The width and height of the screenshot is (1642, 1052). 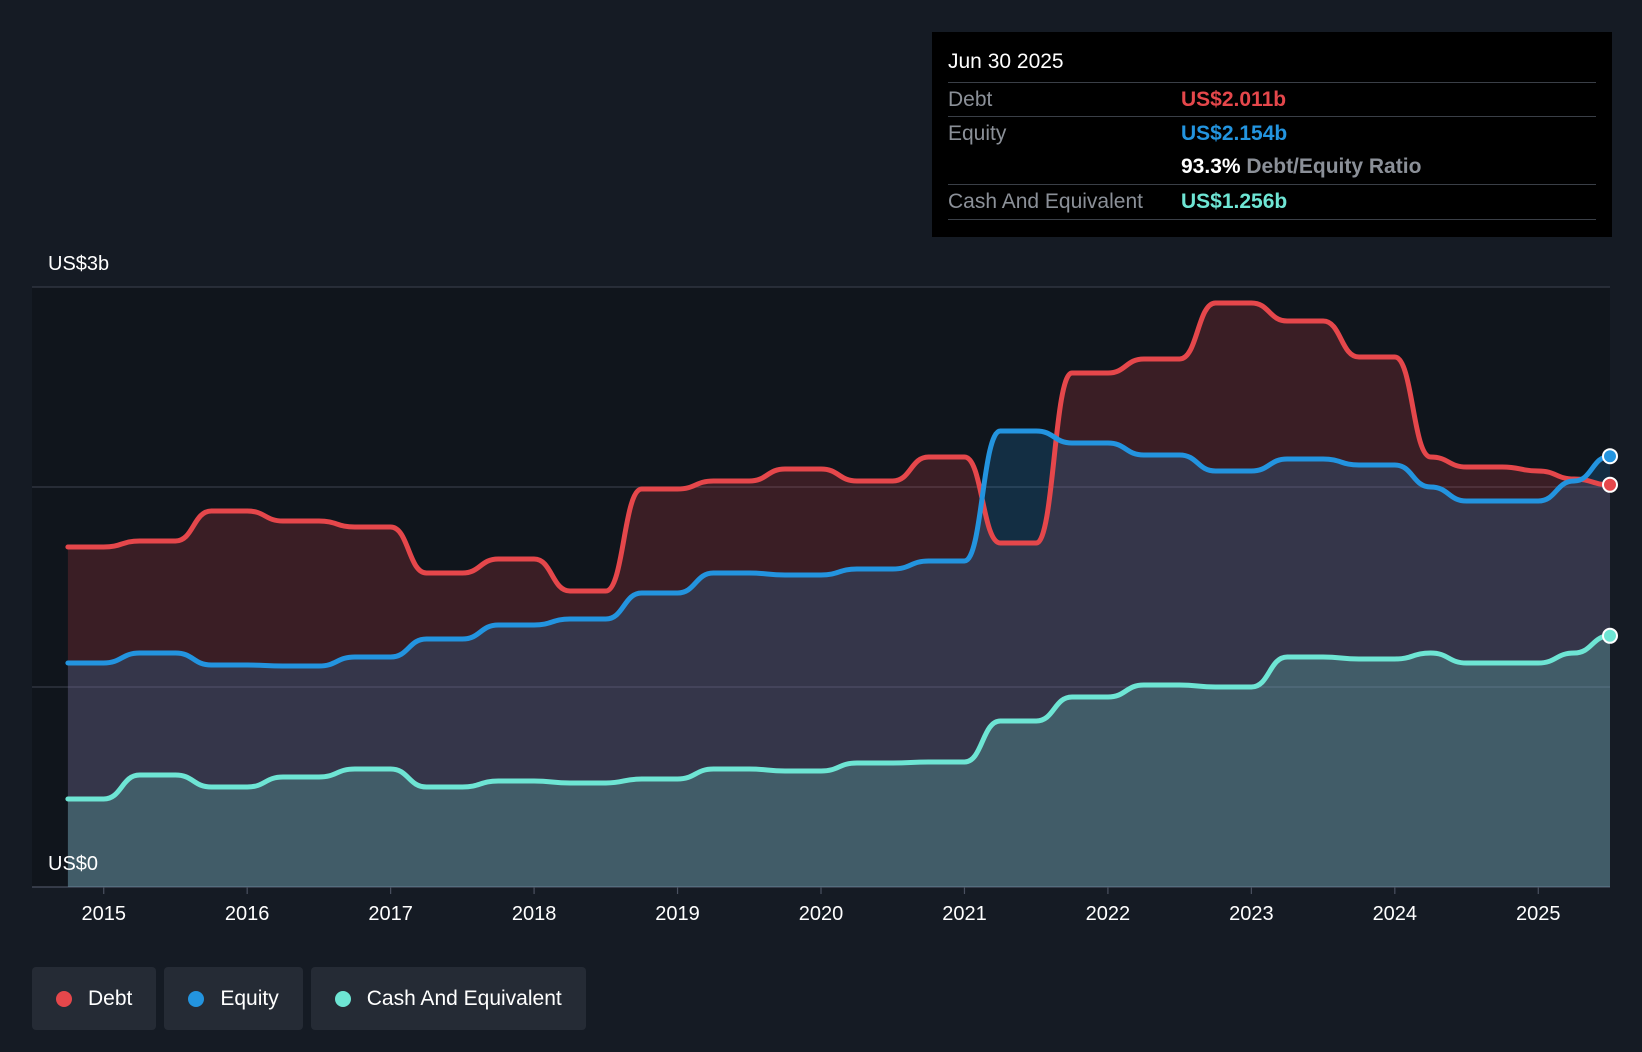 I want to click on tooltip-equity-label: Equity, so click(x=977, y=133).